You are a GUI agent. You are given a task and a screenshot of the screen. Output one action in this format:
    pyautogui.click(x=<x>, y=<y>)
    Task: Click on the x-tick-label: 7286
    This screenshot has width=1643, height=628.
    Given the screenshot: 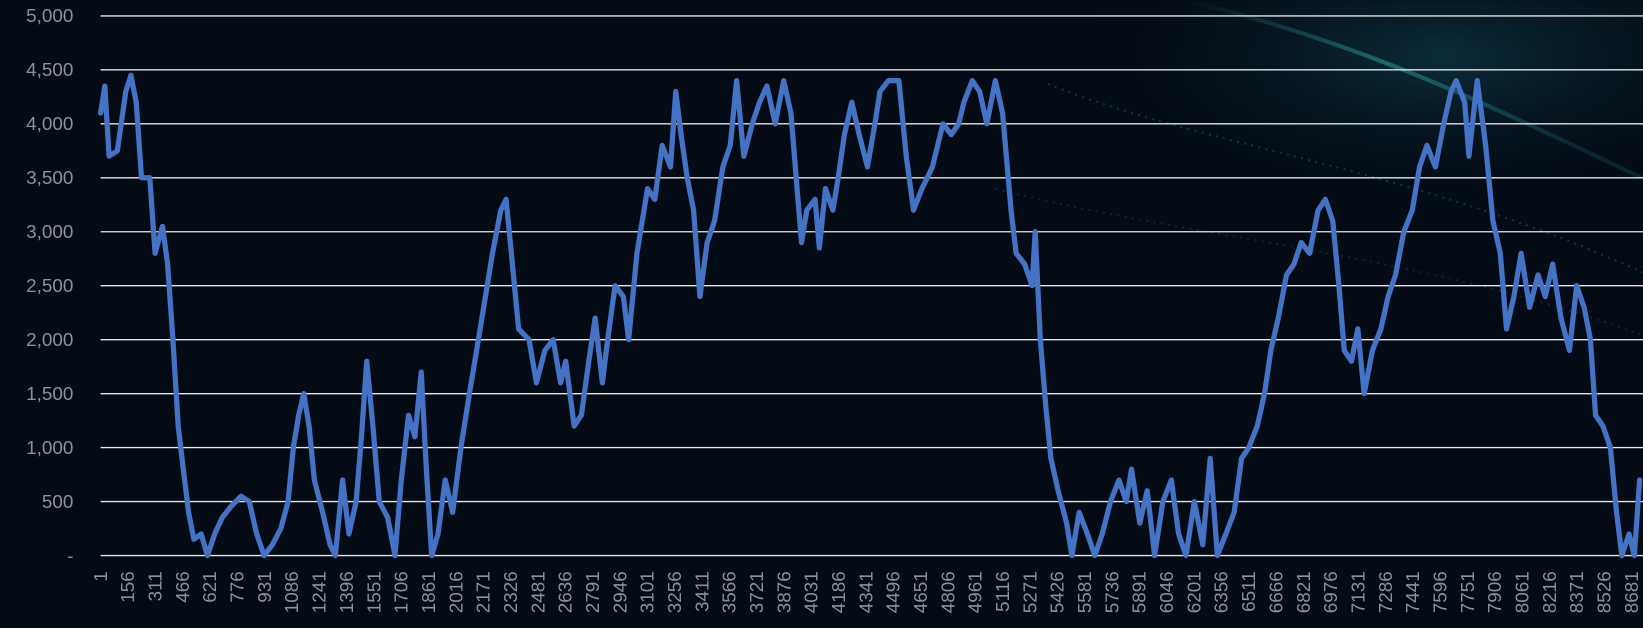 What is the action you would take?
    pyautogui.click(x=1385, y=592)
    